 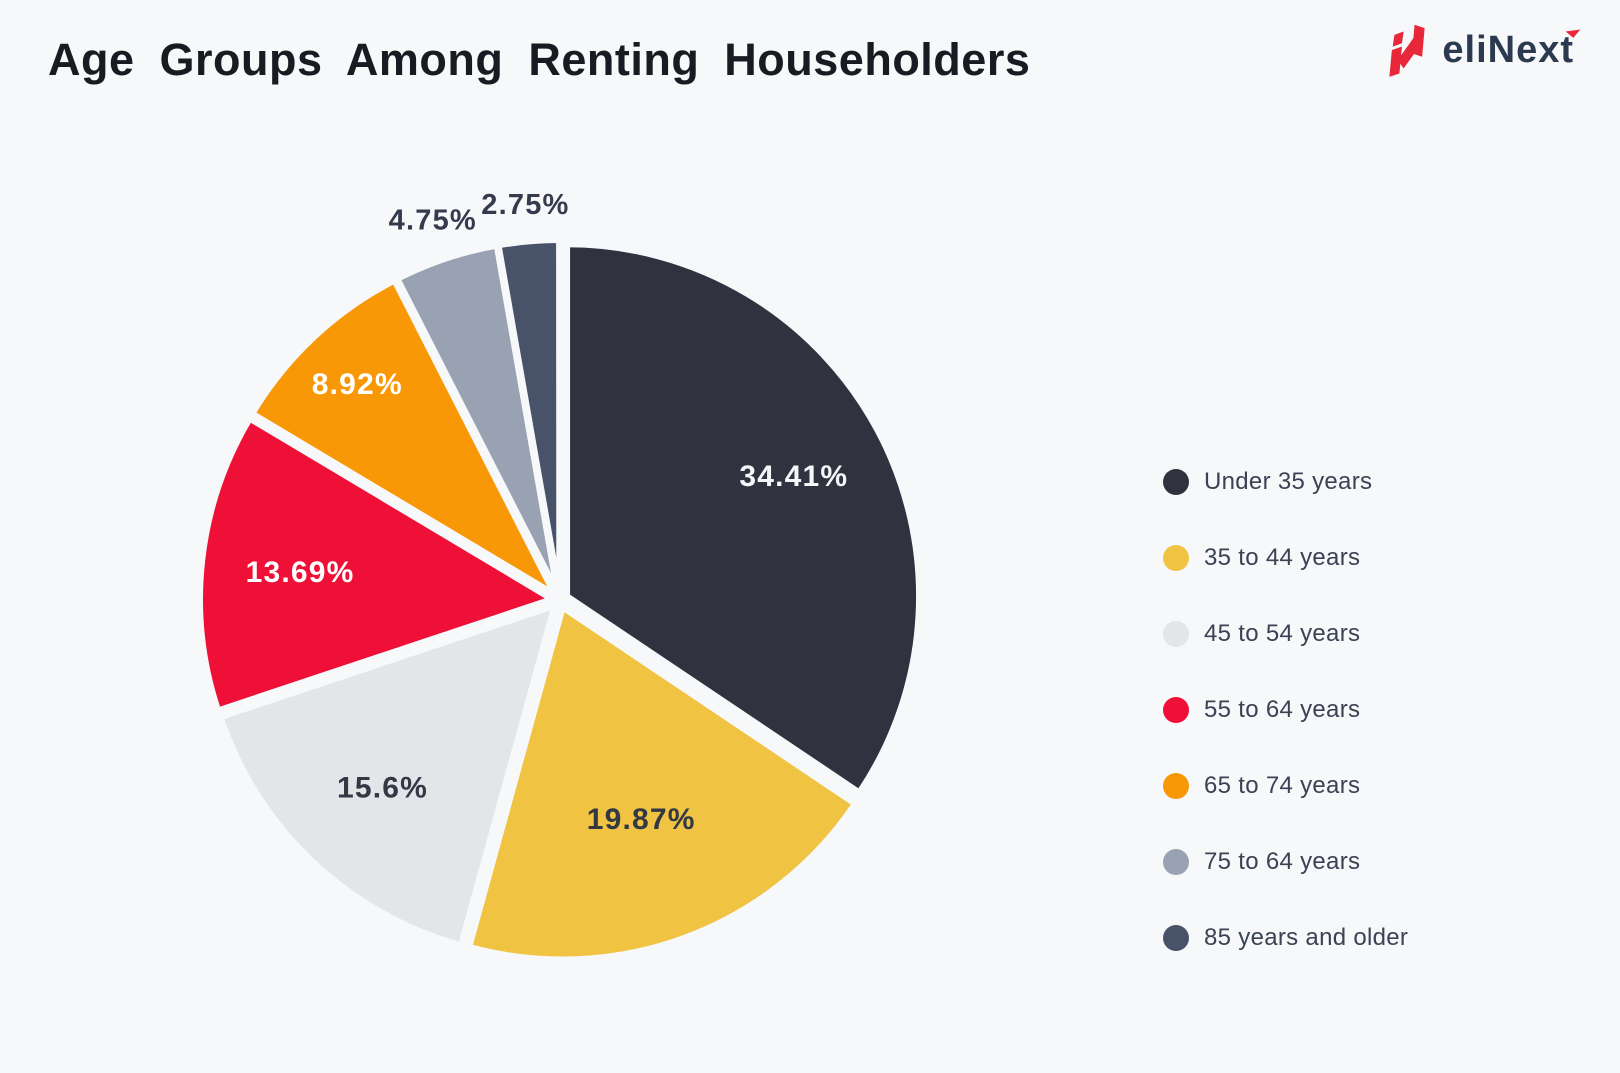 What do you see at coordinates (539, 59) in the screenshot?
I see `page-title: Age Groups Among Renting Householders` at bounding box center [539, 59].